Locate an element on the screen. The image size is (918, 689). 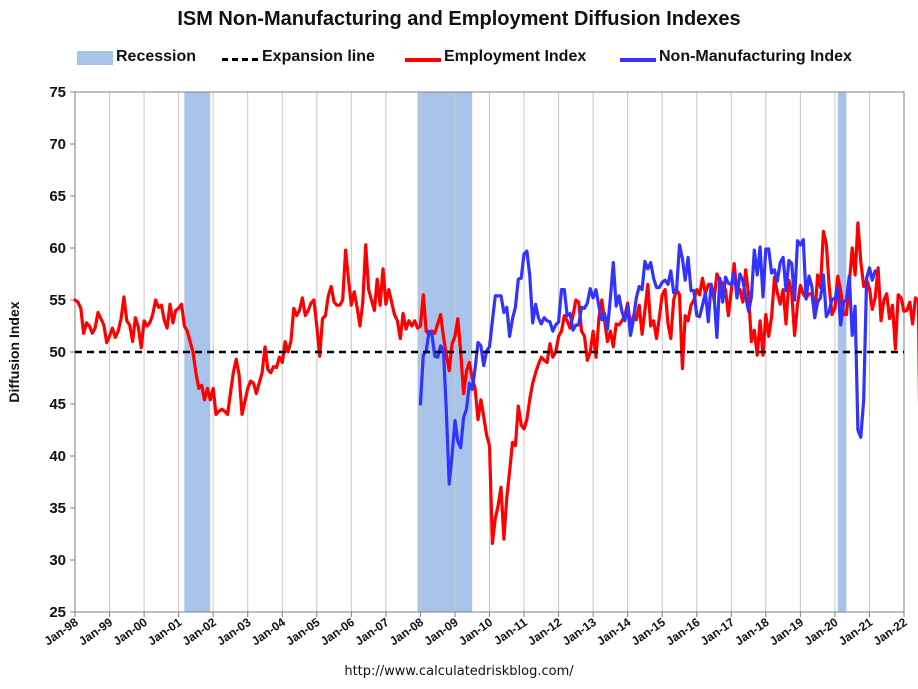
legend-item-recession: Recession is located at coordinates (136, 57).